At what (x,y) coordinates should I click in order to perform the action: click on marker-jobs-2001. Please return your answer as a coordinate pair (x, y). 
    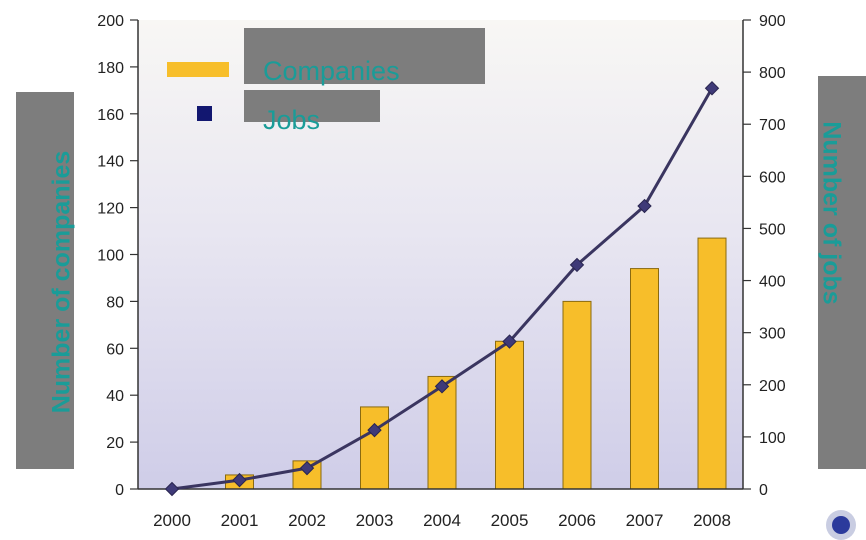
    Looking at the image, I should click on (239, 480).